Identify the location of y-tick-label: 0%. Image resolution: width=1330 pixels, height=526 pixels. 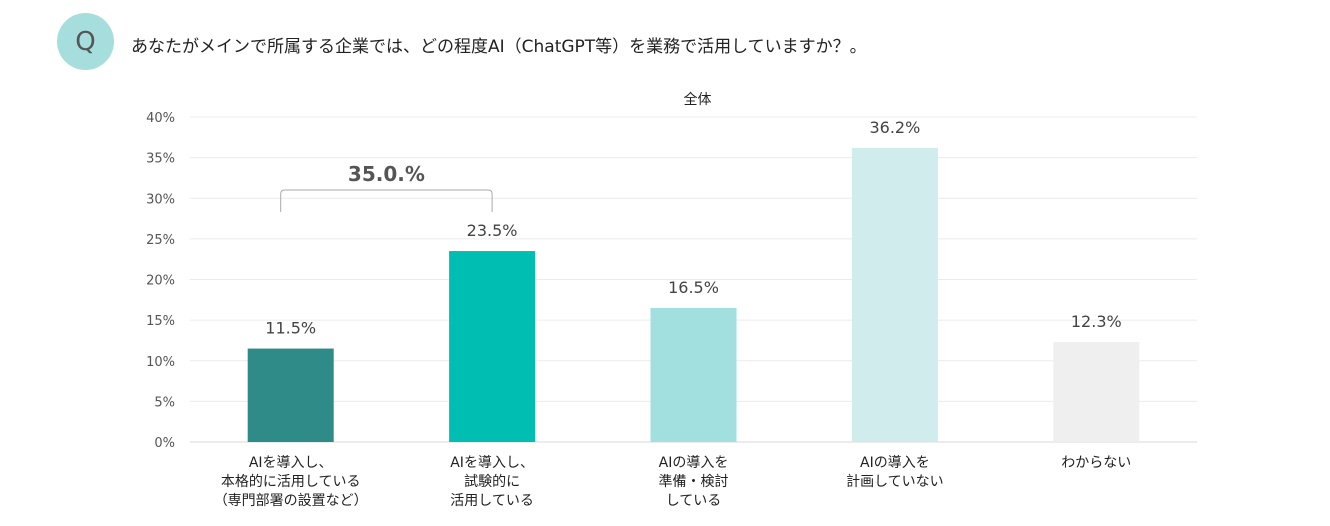
(164, 443).